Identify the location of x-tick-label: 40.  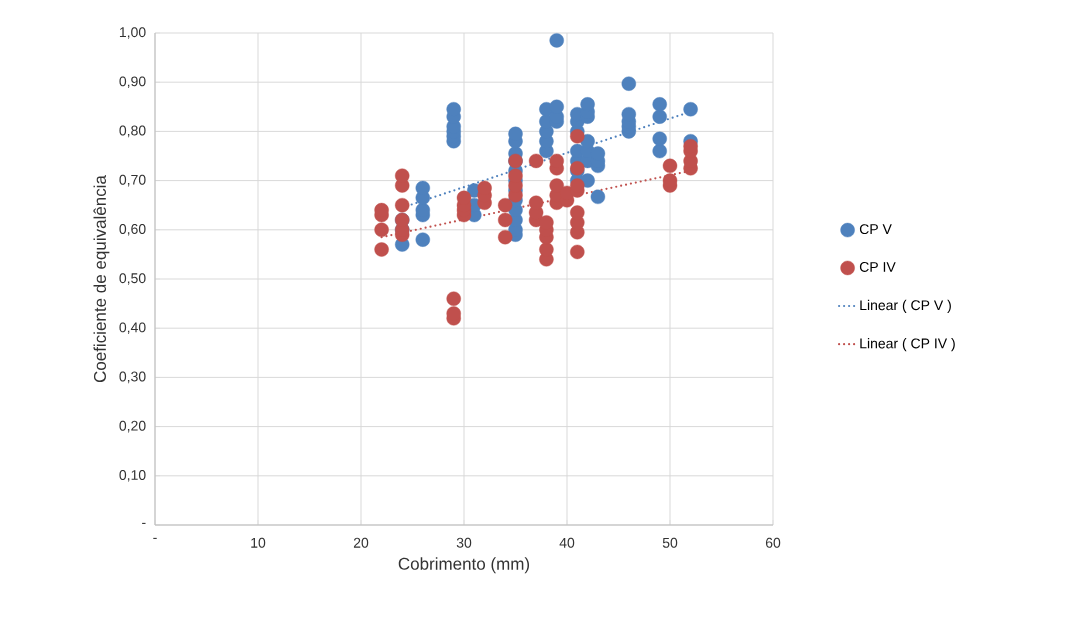
(567, 542).